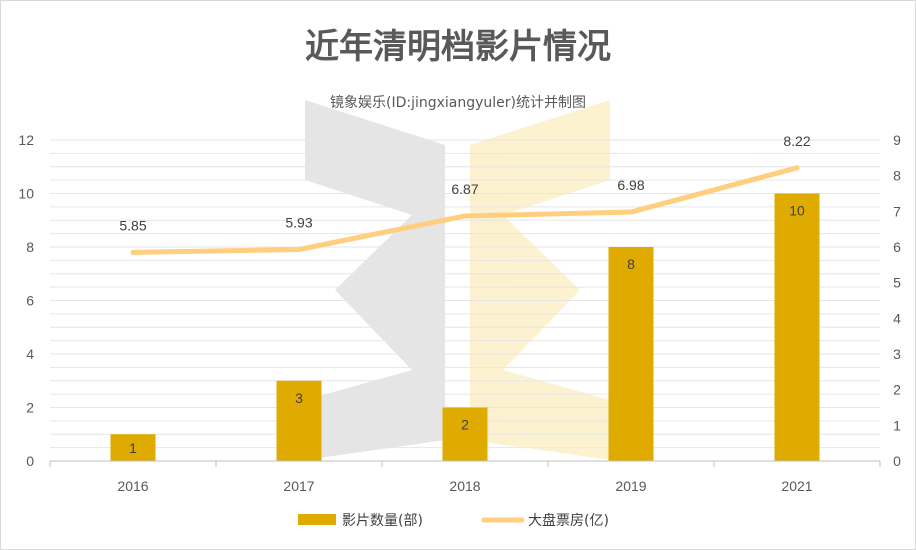 This screenshot has height=550, width=916. Describe the element at coordinates (465, 216) in the screenshot. I see `line-point-2018` at that location.